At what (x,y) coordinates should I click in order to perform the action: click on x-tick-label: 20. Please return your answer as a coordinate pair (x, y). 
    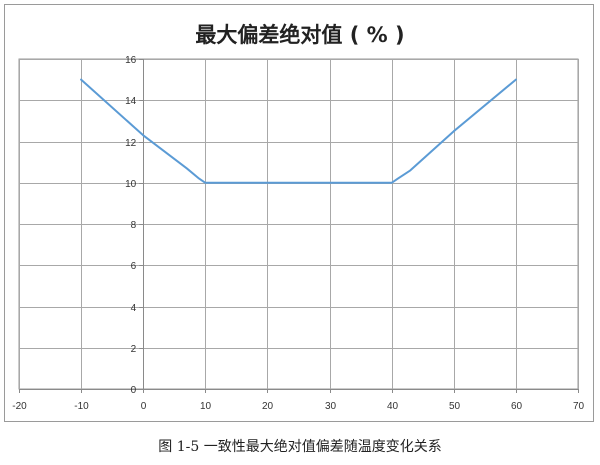
    Looking at the image, I should click on (268, 406).